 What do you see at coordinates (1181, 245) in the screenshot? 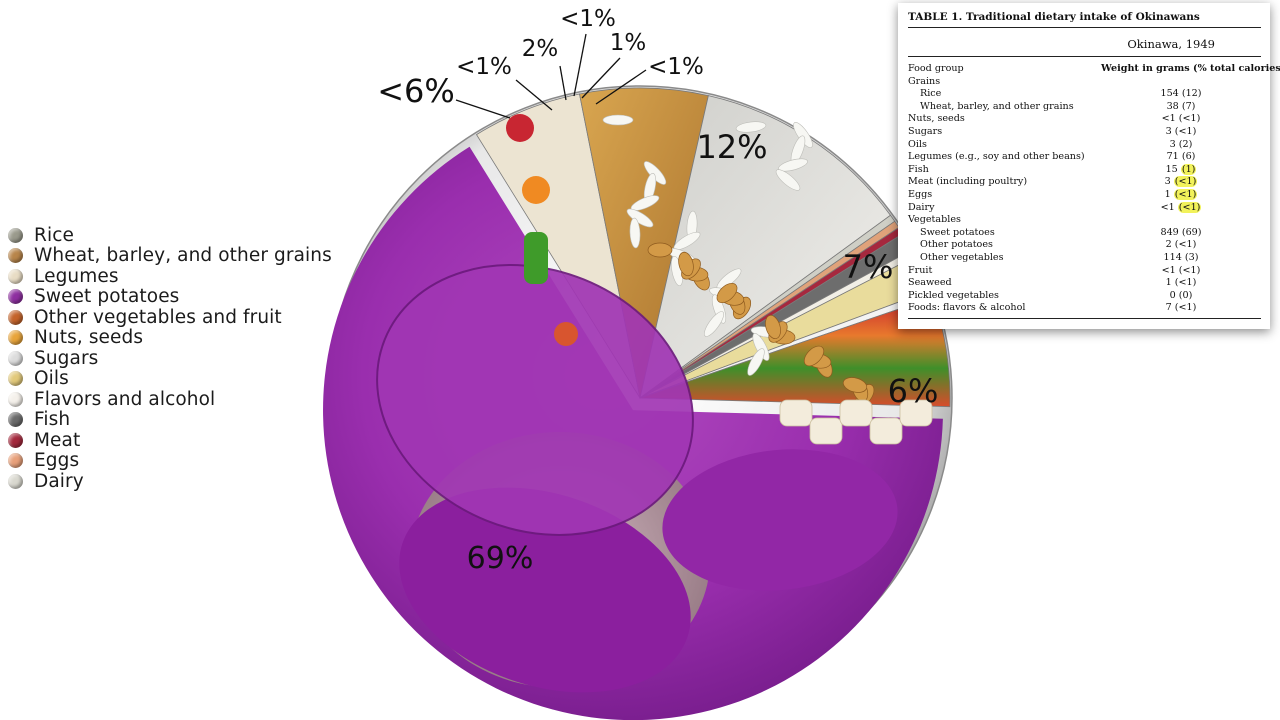
I see `table-cell-value: 2 (<1)` at bounding box center [1181, 245].